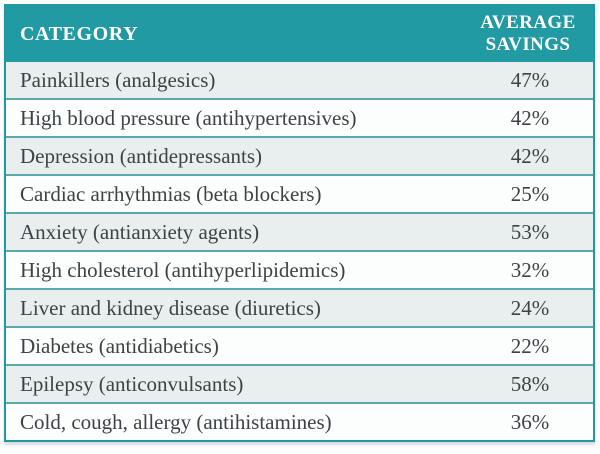  I want to click on table-row: Anxiety (antianxiety agents) 53%, so click(299, 231).